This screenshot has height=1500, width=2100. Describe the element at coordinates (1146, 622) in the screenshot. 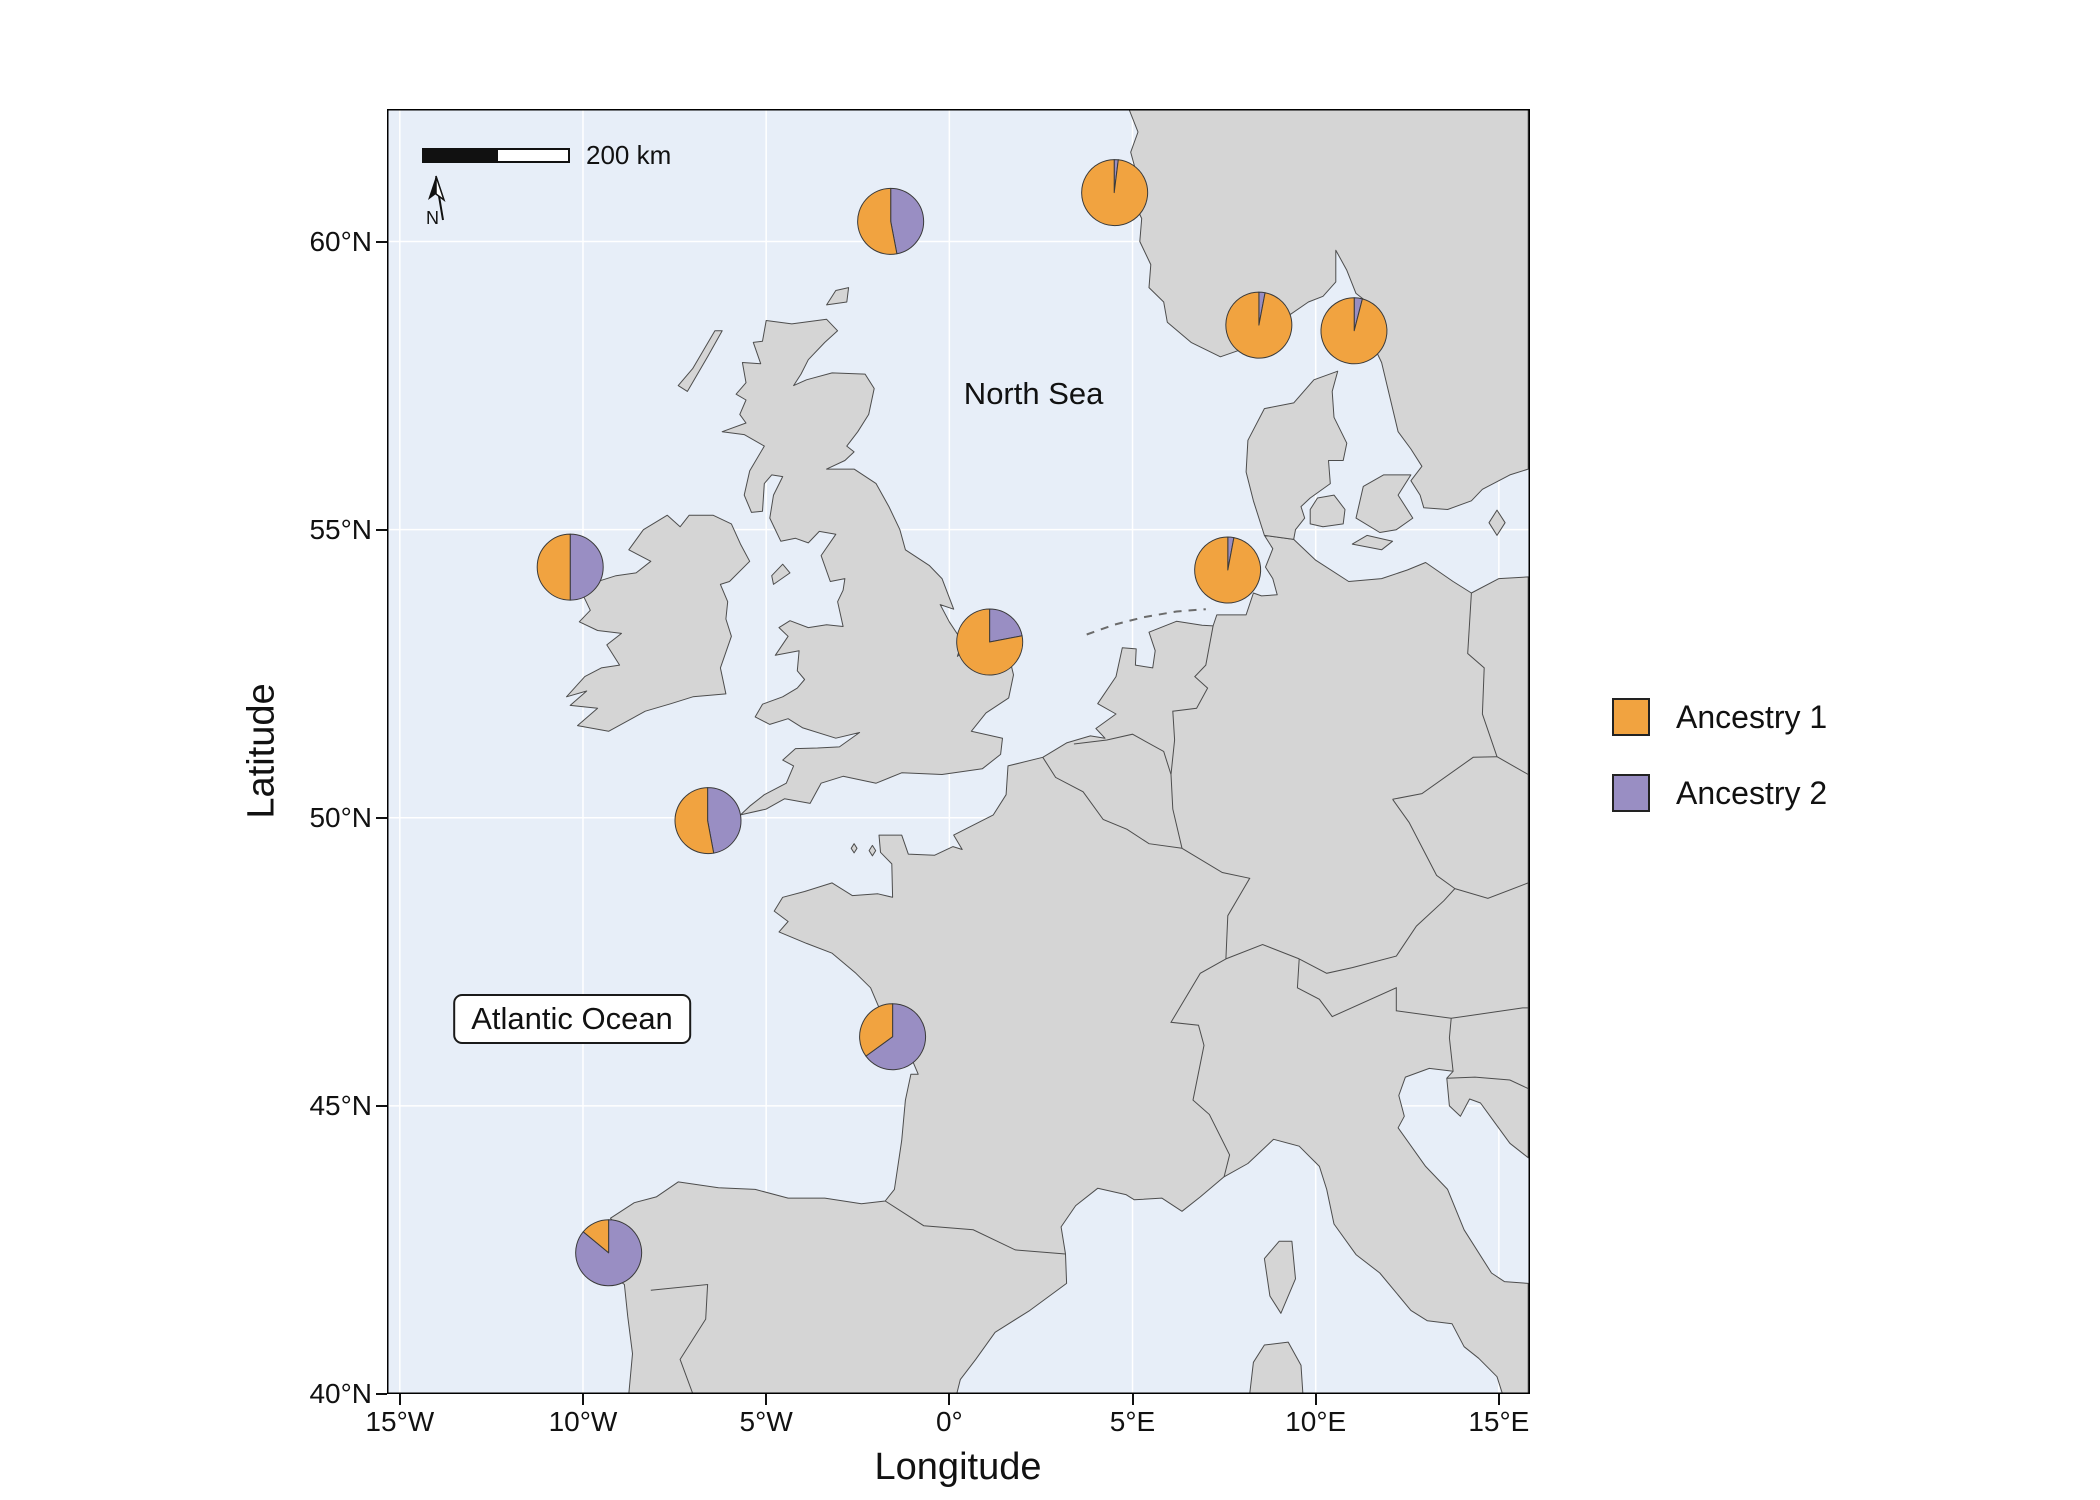

I see `wadden-dashed-line` at that location.